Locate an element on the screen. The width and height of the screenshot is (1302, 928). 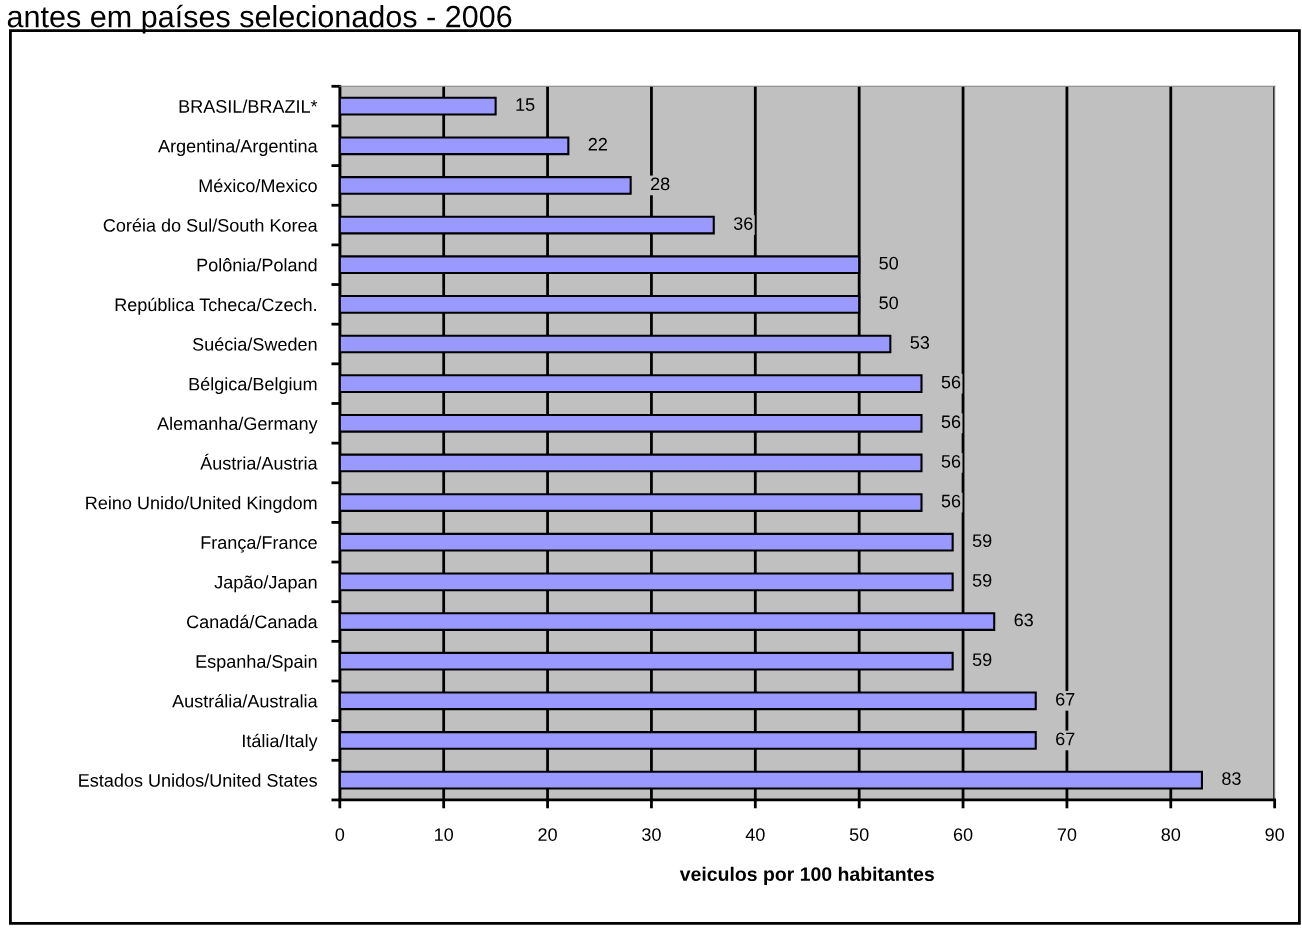
y-tick-label: Reino Unido/United Kingdom is located at coordinates (201, 504).